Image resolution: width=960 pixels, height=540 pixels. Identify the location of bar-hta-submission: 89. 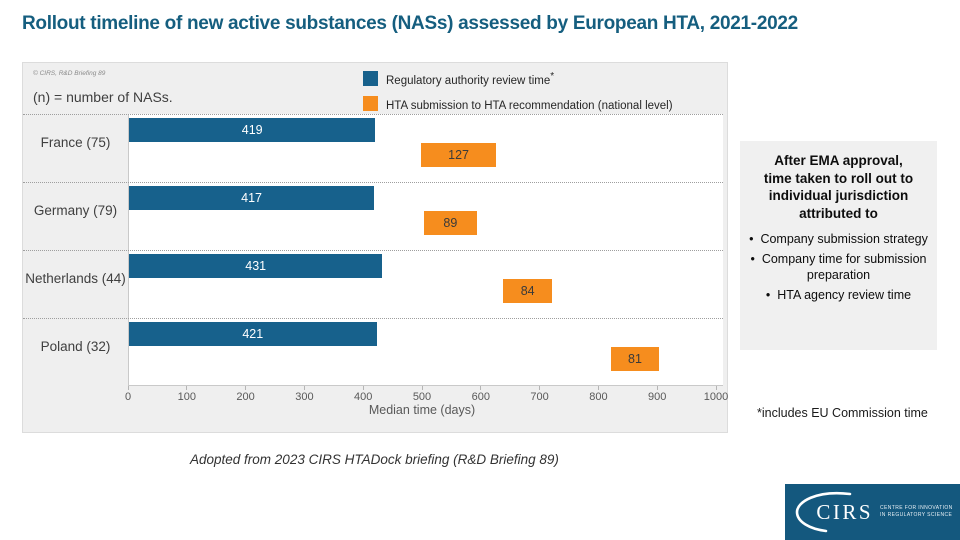
(450, 223).